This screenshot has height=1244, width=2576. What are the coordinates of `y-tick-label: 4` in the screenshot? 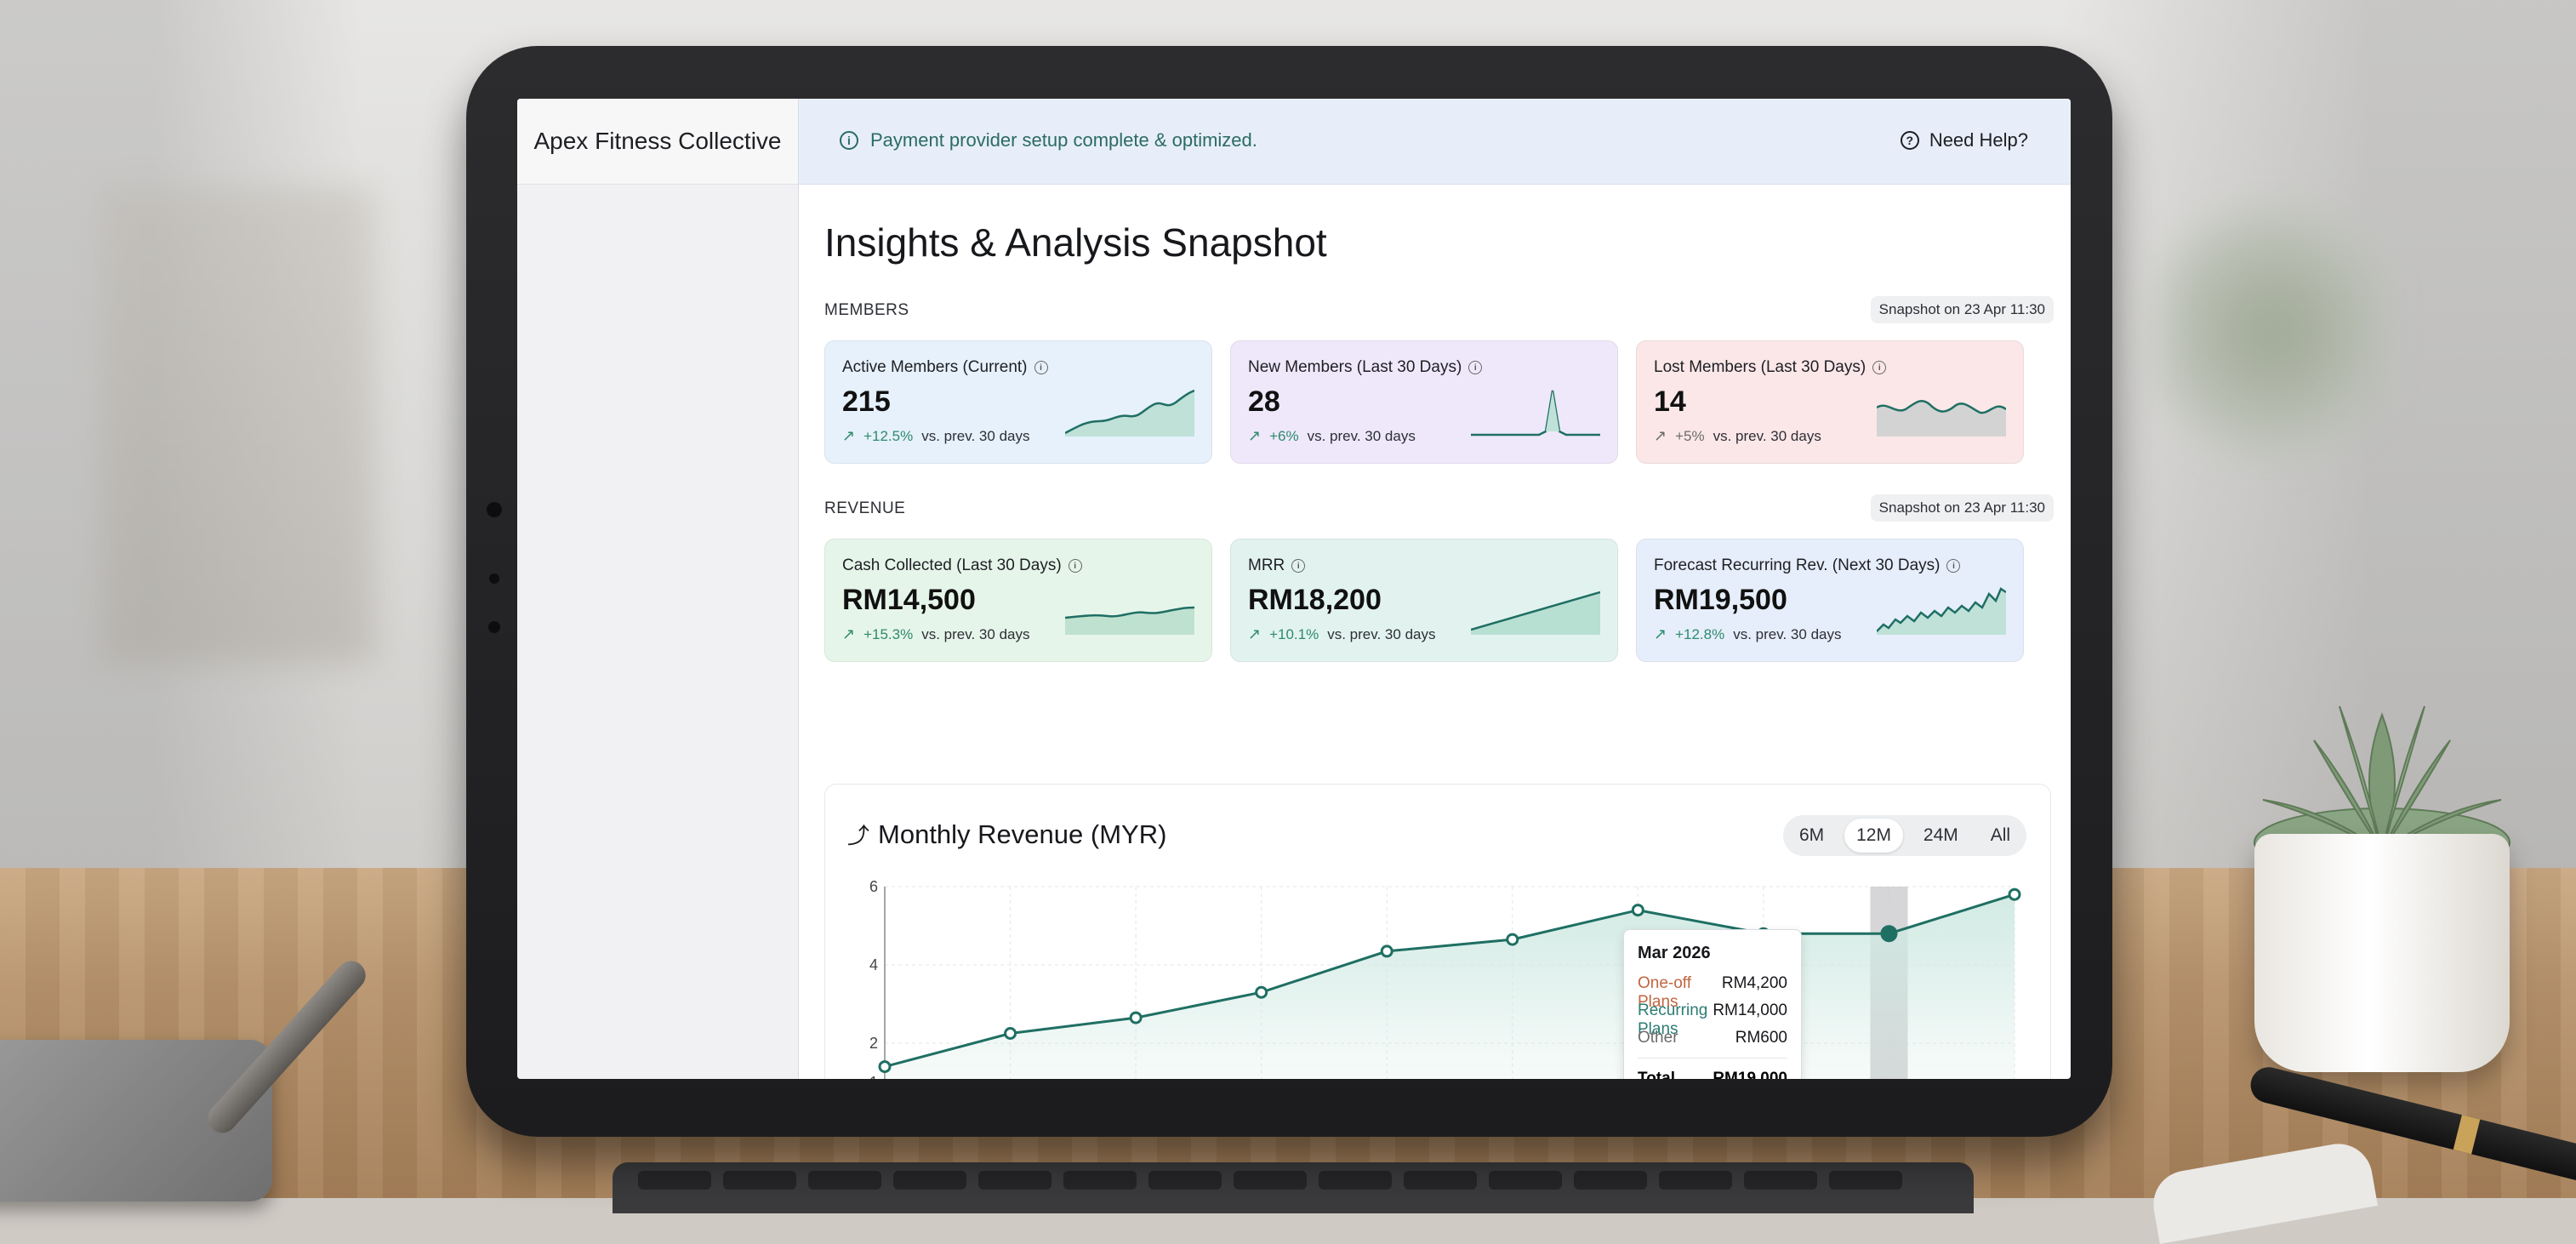 It's located at (873, 964).